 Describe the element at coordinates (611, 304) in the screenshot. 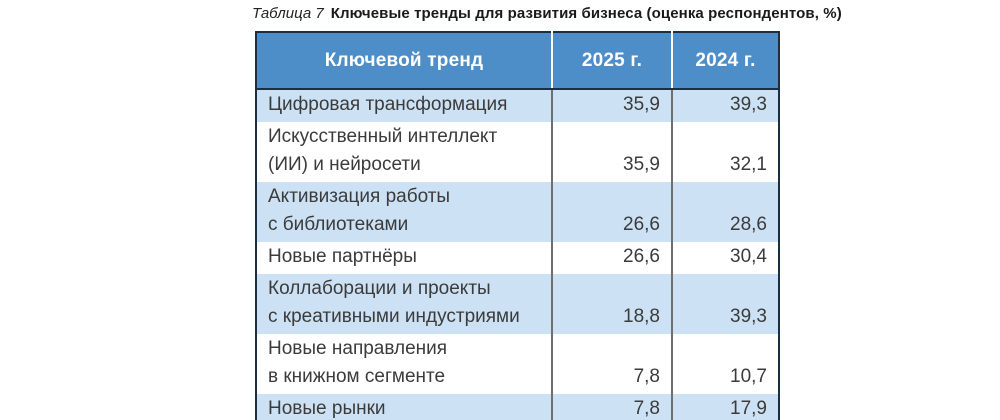

I see `value-2025-cell: 18,8` at that location.